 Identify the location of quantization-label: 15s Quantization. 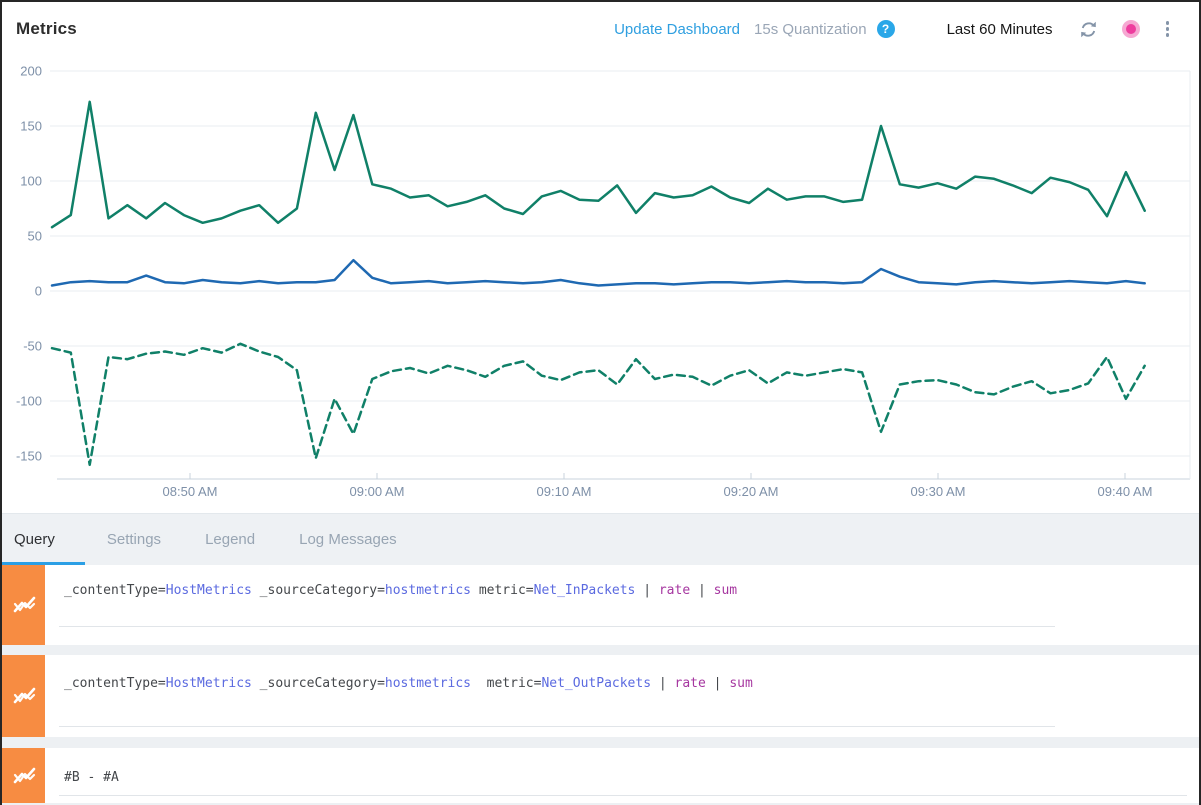
(810, 29).